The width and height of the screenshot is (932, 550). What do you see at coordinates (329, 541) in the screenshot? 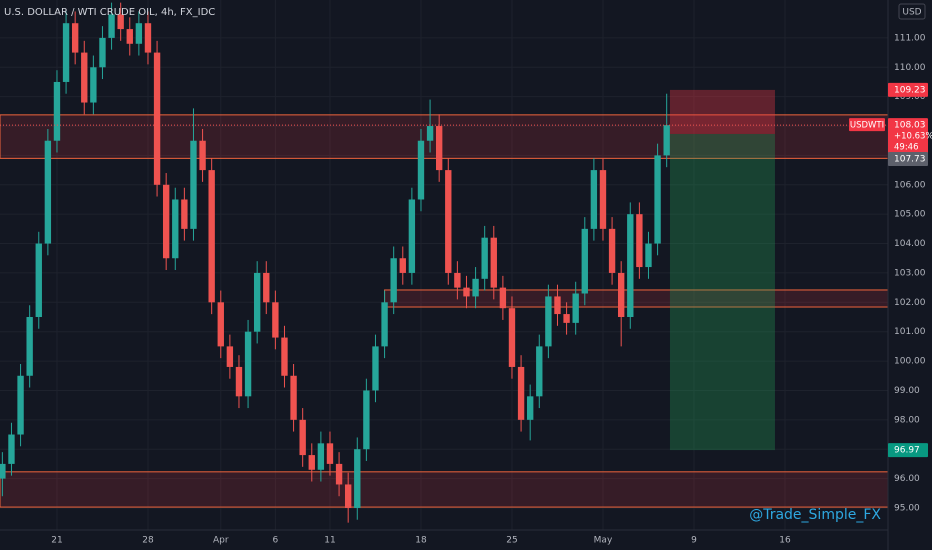
I see `x-tick-label: 11` at bounding box center [329, 541].